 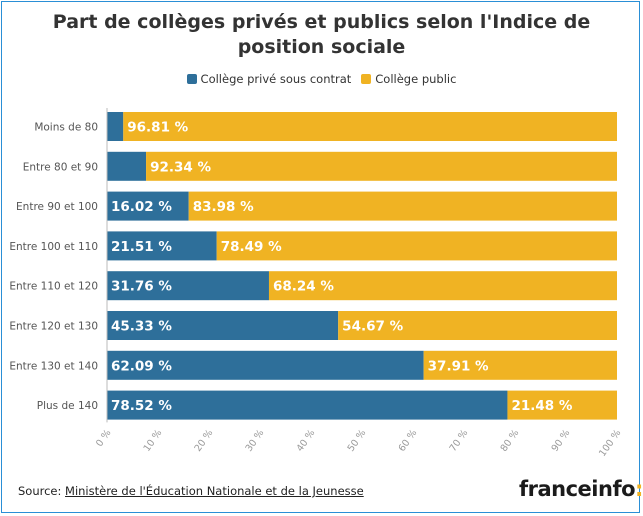 I want to click on franceinfo-logo: franceinfo:, so click(x=581, y=489).